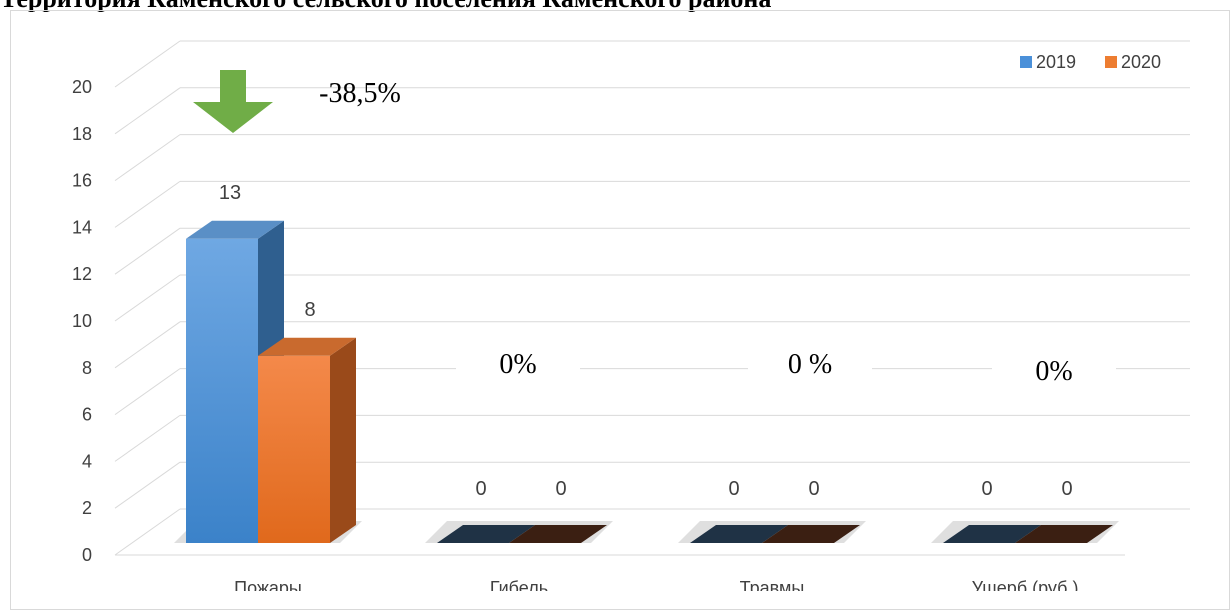  Describe the element at coordinates (87, 555) in the screenshot. I see `y-tick-label: 0` at that location.